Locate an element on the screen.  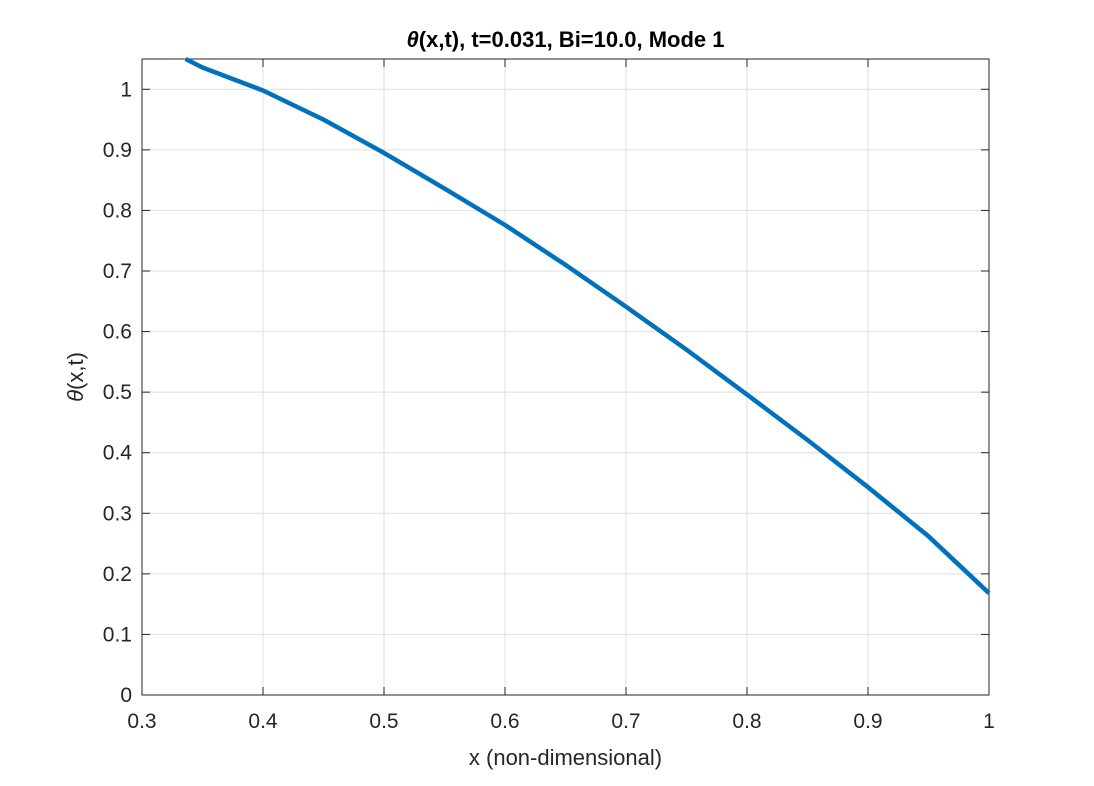
x-tick-label: 0.4 is located at coordinates (263, 721).